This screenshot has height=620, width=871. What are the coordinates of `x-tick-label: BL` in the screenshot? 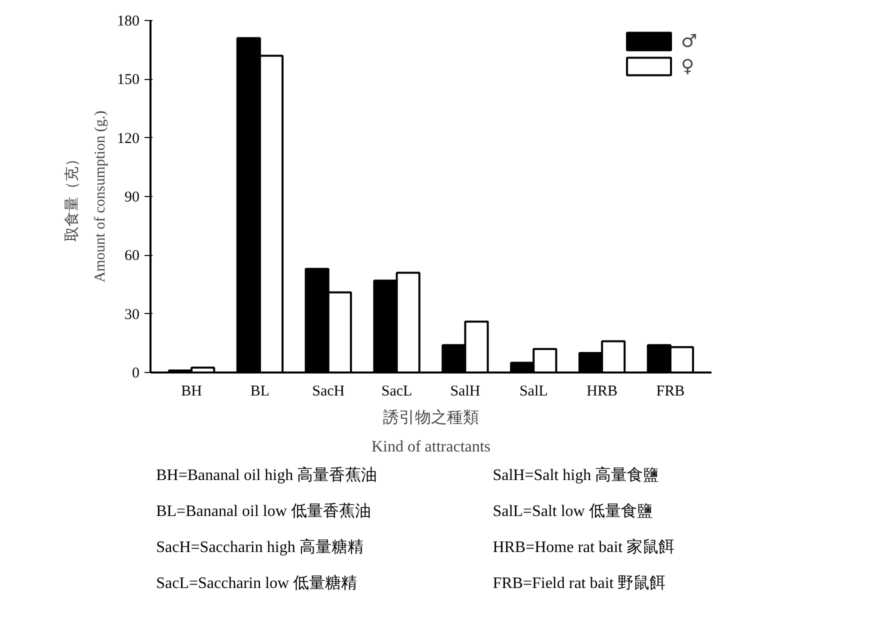 It's located at (260, 392).